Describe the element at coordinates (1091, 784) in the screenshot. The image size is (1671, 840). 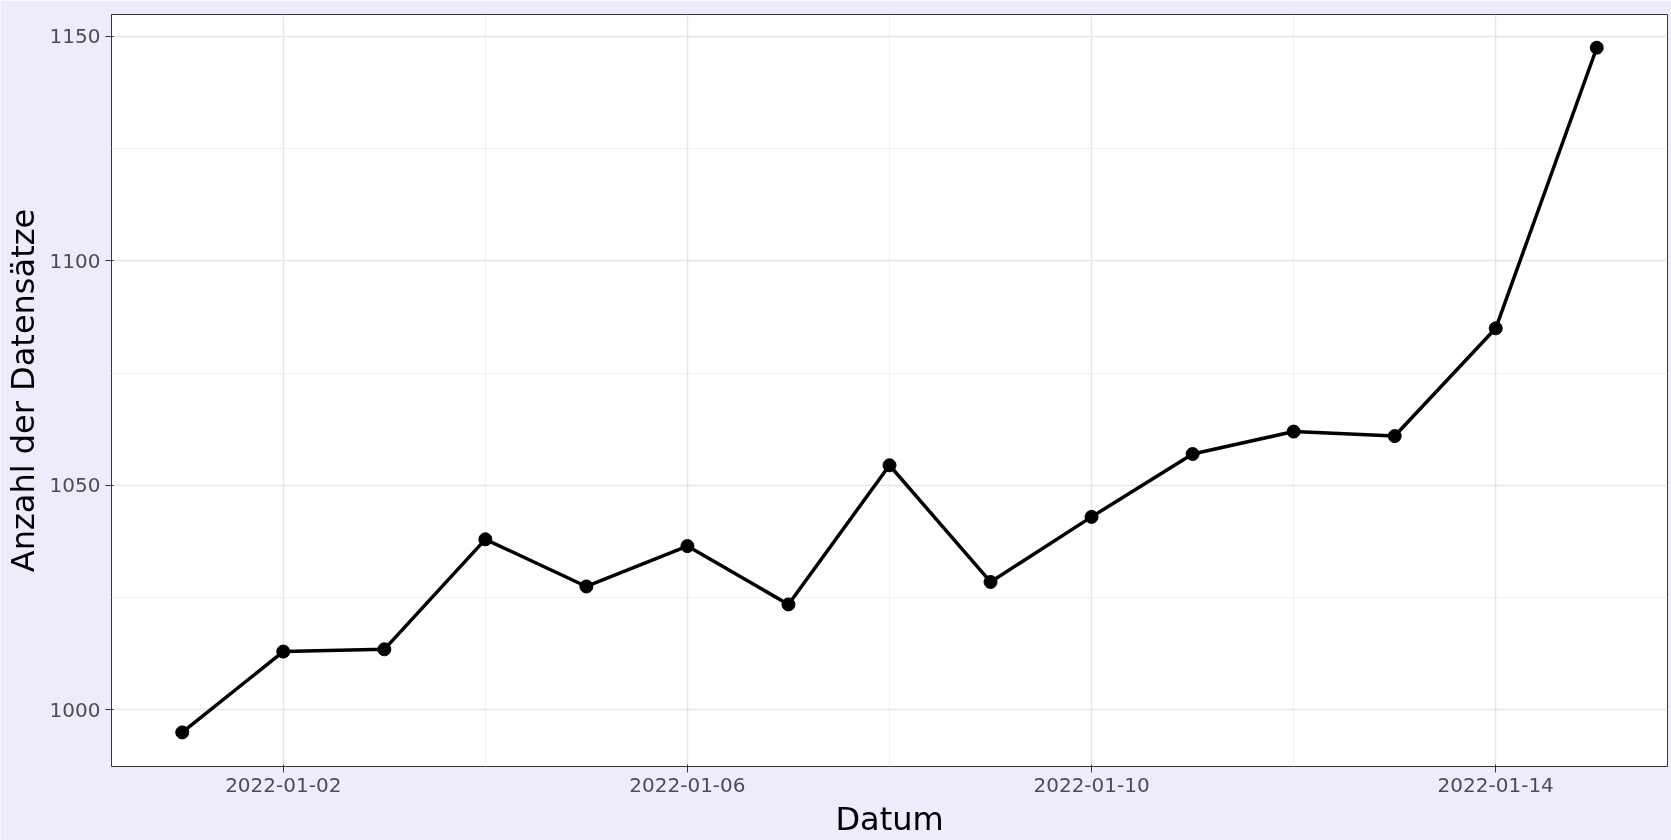
I see `x-tick-label: 2022-01-10` at that location.